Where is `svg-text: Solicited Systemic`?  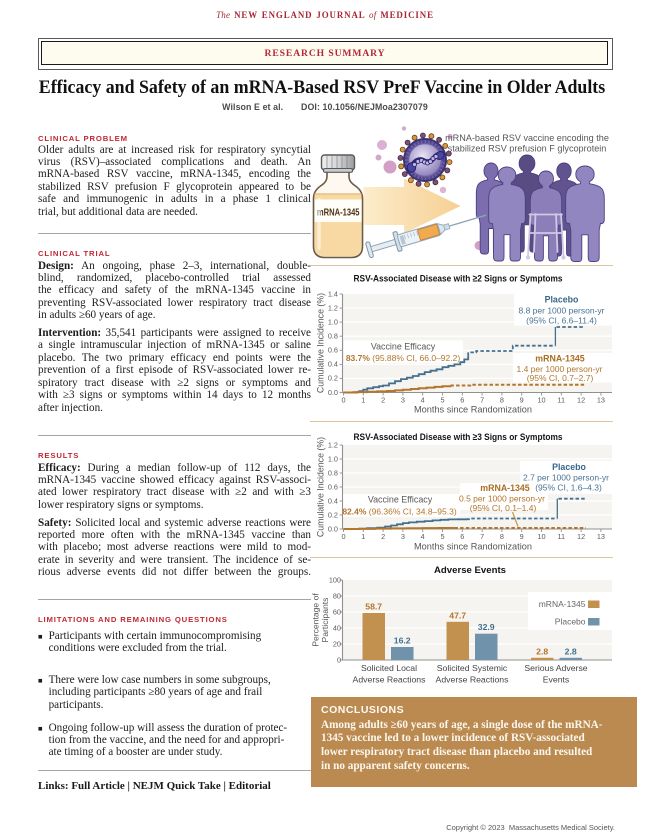 svg-text: Solicited Systemic is located at coordinates (472, 668).